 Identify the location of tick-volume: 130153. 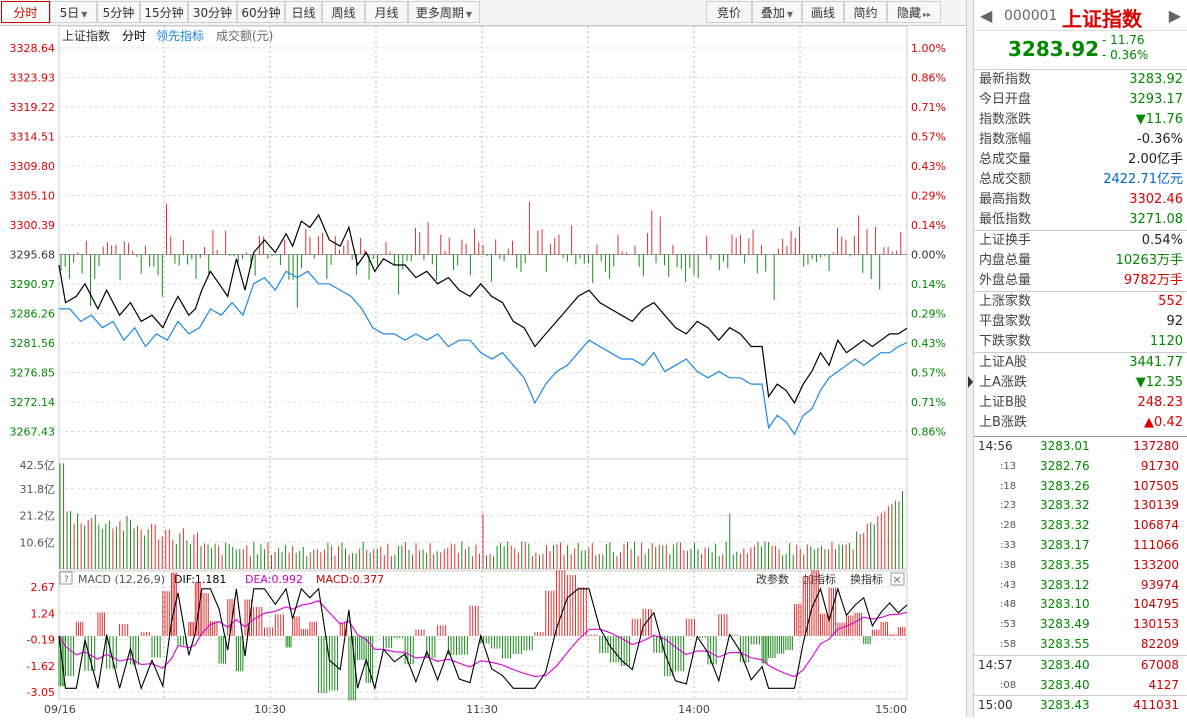
(1156, 624).